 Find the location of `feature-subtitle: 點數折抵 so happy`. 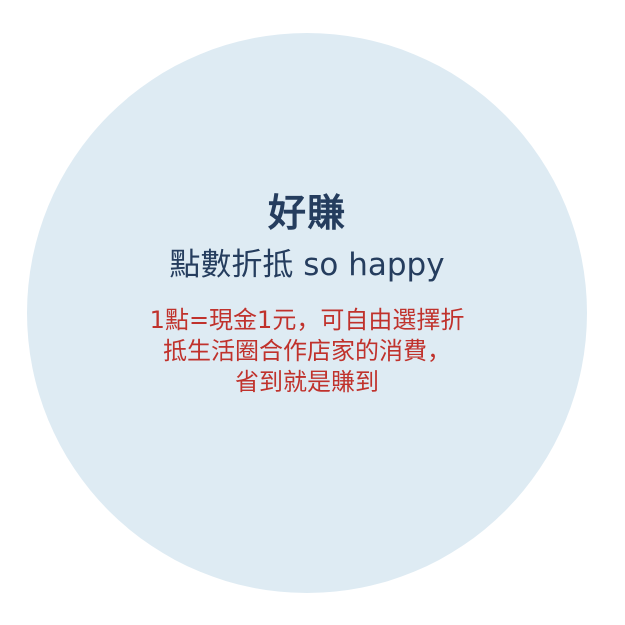

feature-subtitle: 點數折抵 so happy is located at coordinates (307, 265).